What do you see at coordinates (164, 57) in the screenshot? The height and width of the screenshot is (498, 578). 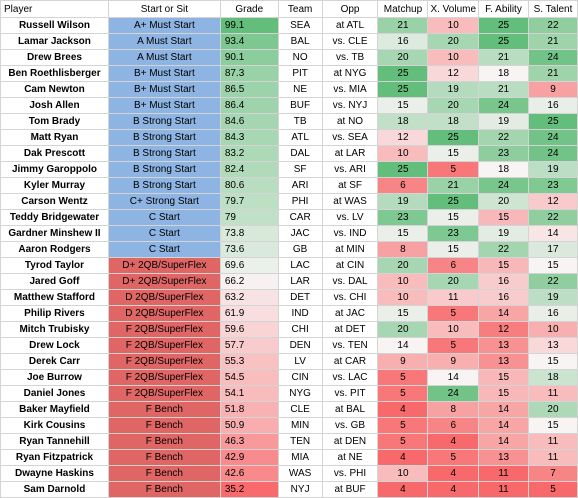 I see `start-or-sit-cell: A Must Start` at bounding box center [164, 57].